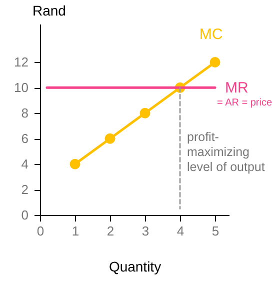 Image resolution: width=280 pixels, height=285 pixels. What do you see at coordinates (24, 190) in the screenshot?
I see `y-tick-label: 2` at bounding box center [24, 190].